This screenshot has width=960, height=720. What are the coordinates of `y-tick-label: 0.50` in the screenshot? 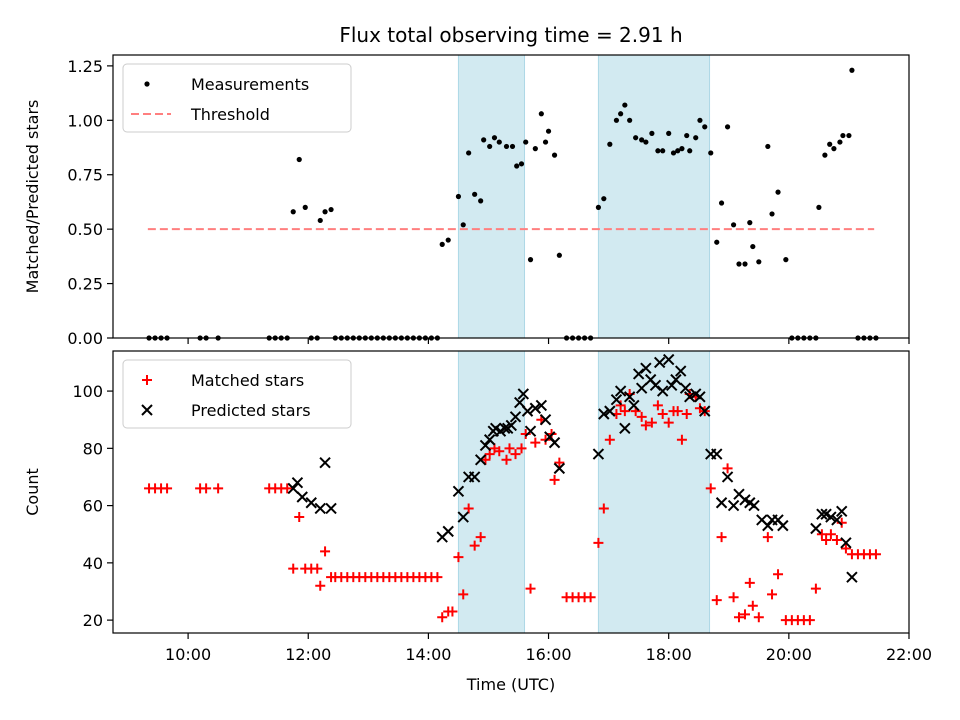 It's located at (85, 229).